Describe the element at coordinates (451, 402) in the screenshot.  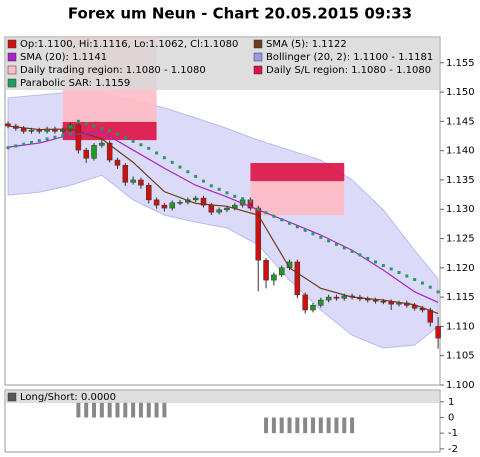
I see `y-tick-label: 1` at that location.